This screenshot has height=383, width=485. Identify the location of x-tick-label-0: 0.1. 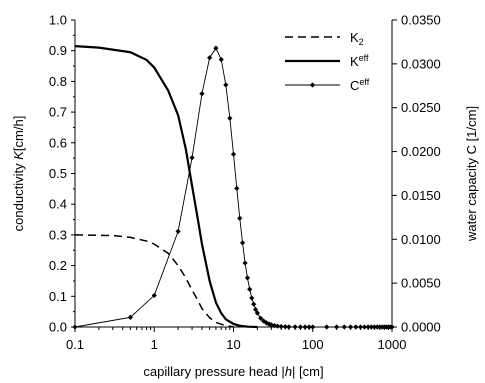
(75, 344).